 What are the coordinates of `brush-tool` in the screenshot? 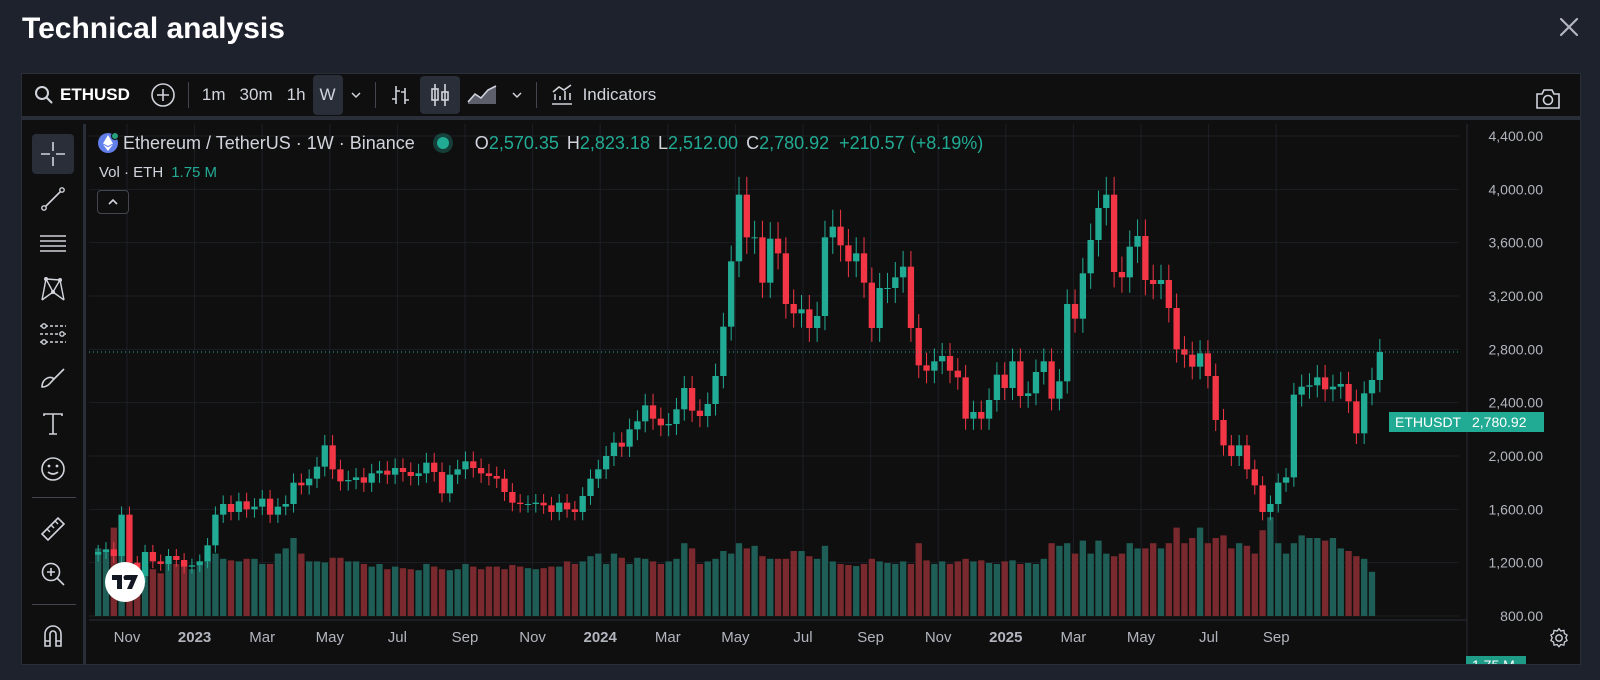 It's located at (53, 379).